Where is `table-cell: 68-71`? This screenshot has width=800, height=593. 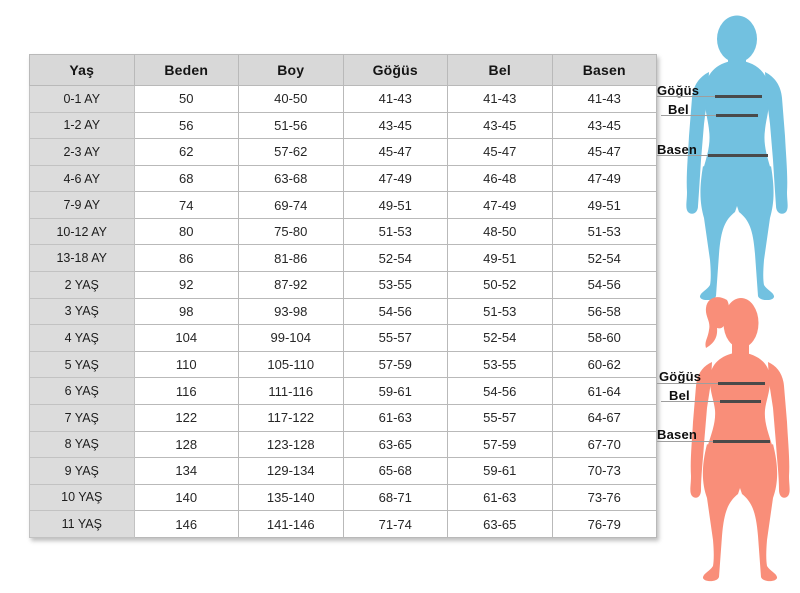
table-cell: 68-71 is located at coordinates (395, 497).